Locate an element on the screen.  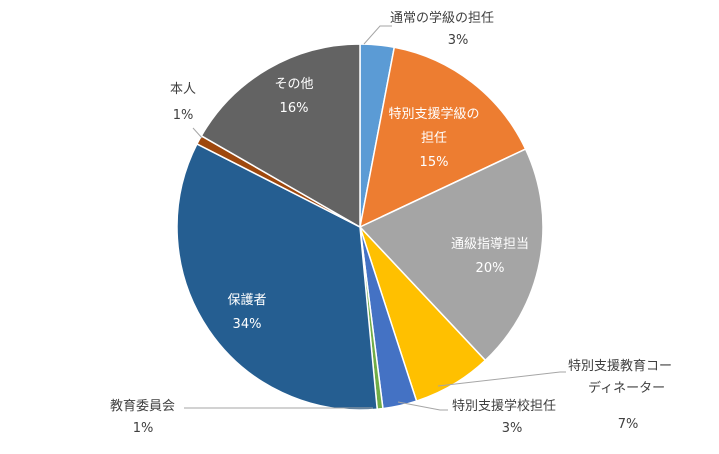
slice-label-line: その他 is located at coordinates (293, 84).